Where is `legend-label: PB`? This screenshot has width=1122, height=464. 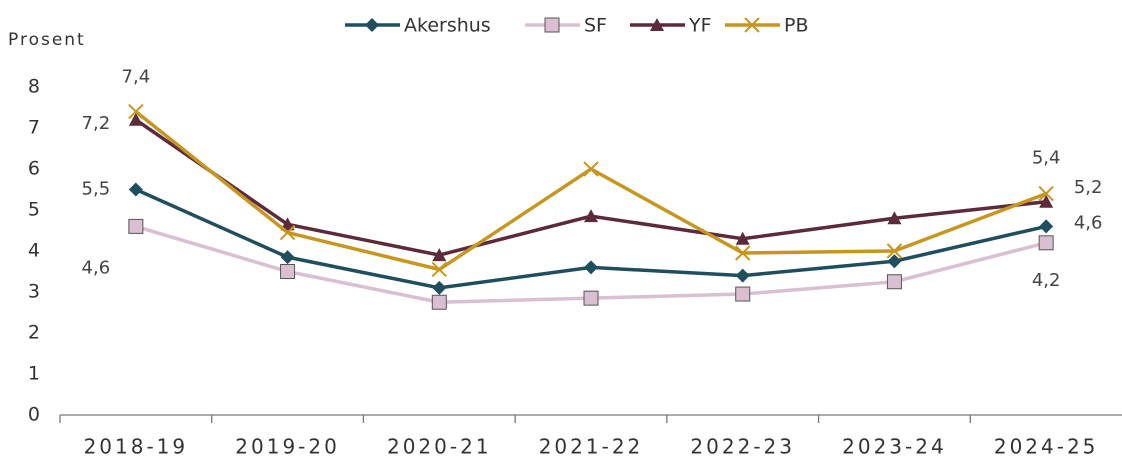 legend-label: PB is located at coordinates (796, 26).